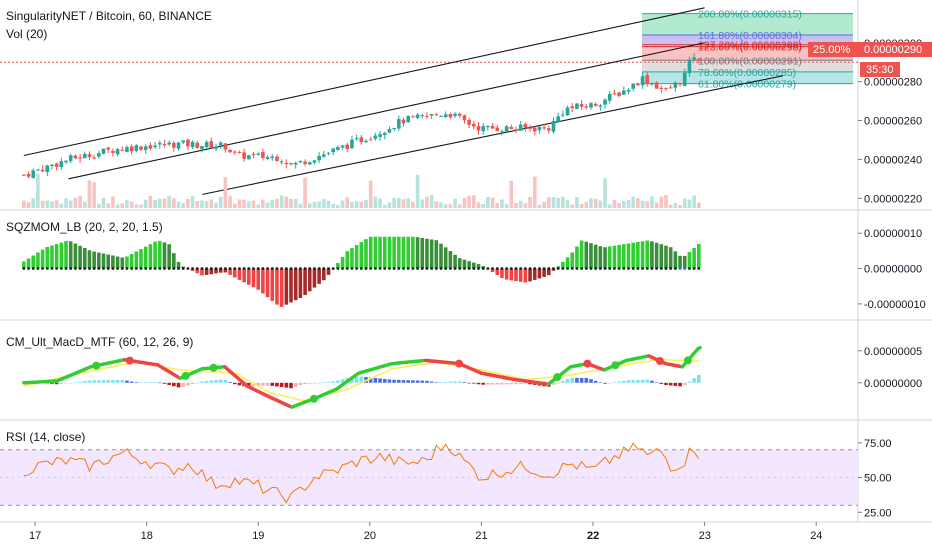  What do you see at coordinates (429, 474) in the screenshot?
I see `rsi-indicator` at bounding box center [429, 474].